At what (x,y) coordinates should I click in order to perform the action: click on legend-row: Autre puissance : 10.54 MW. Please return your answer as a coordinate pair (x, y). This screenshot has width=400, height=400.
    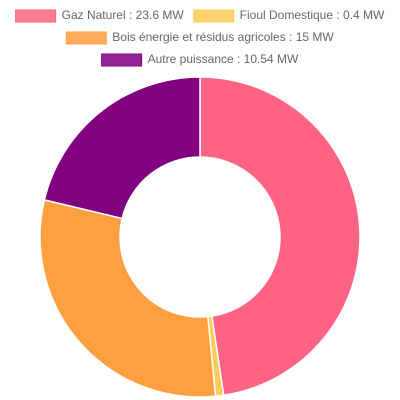
    Looking at the image, I should click on (200, 59).